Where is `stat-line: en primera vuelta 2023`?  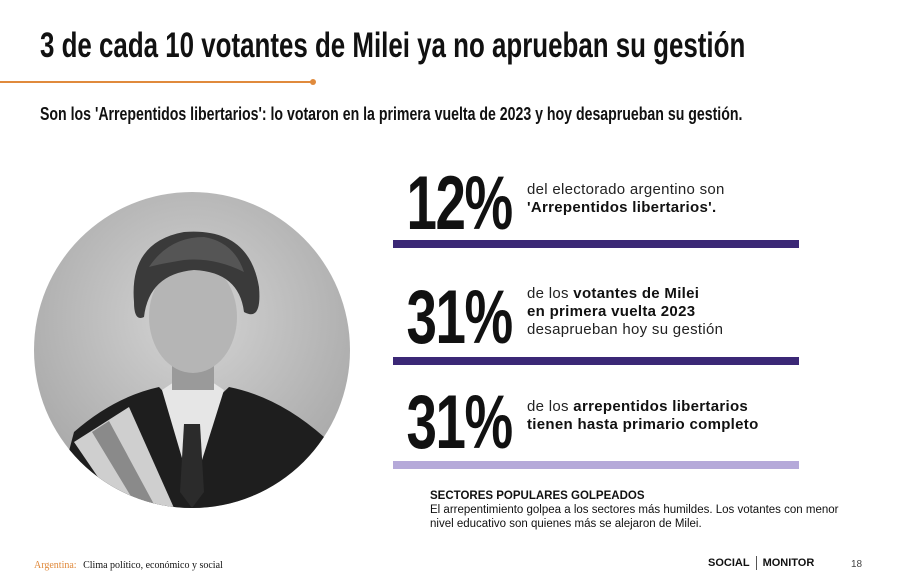
stat-line: en primera vuelta 2023 is located at coordinates (625, 312).